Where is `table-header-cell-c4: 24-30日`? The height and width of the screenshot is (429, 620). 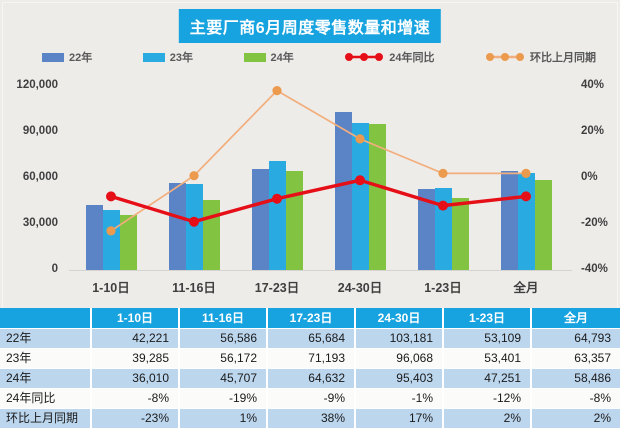 table-header-cell-c4: 24-30日 is located at coordinates (400, 318).